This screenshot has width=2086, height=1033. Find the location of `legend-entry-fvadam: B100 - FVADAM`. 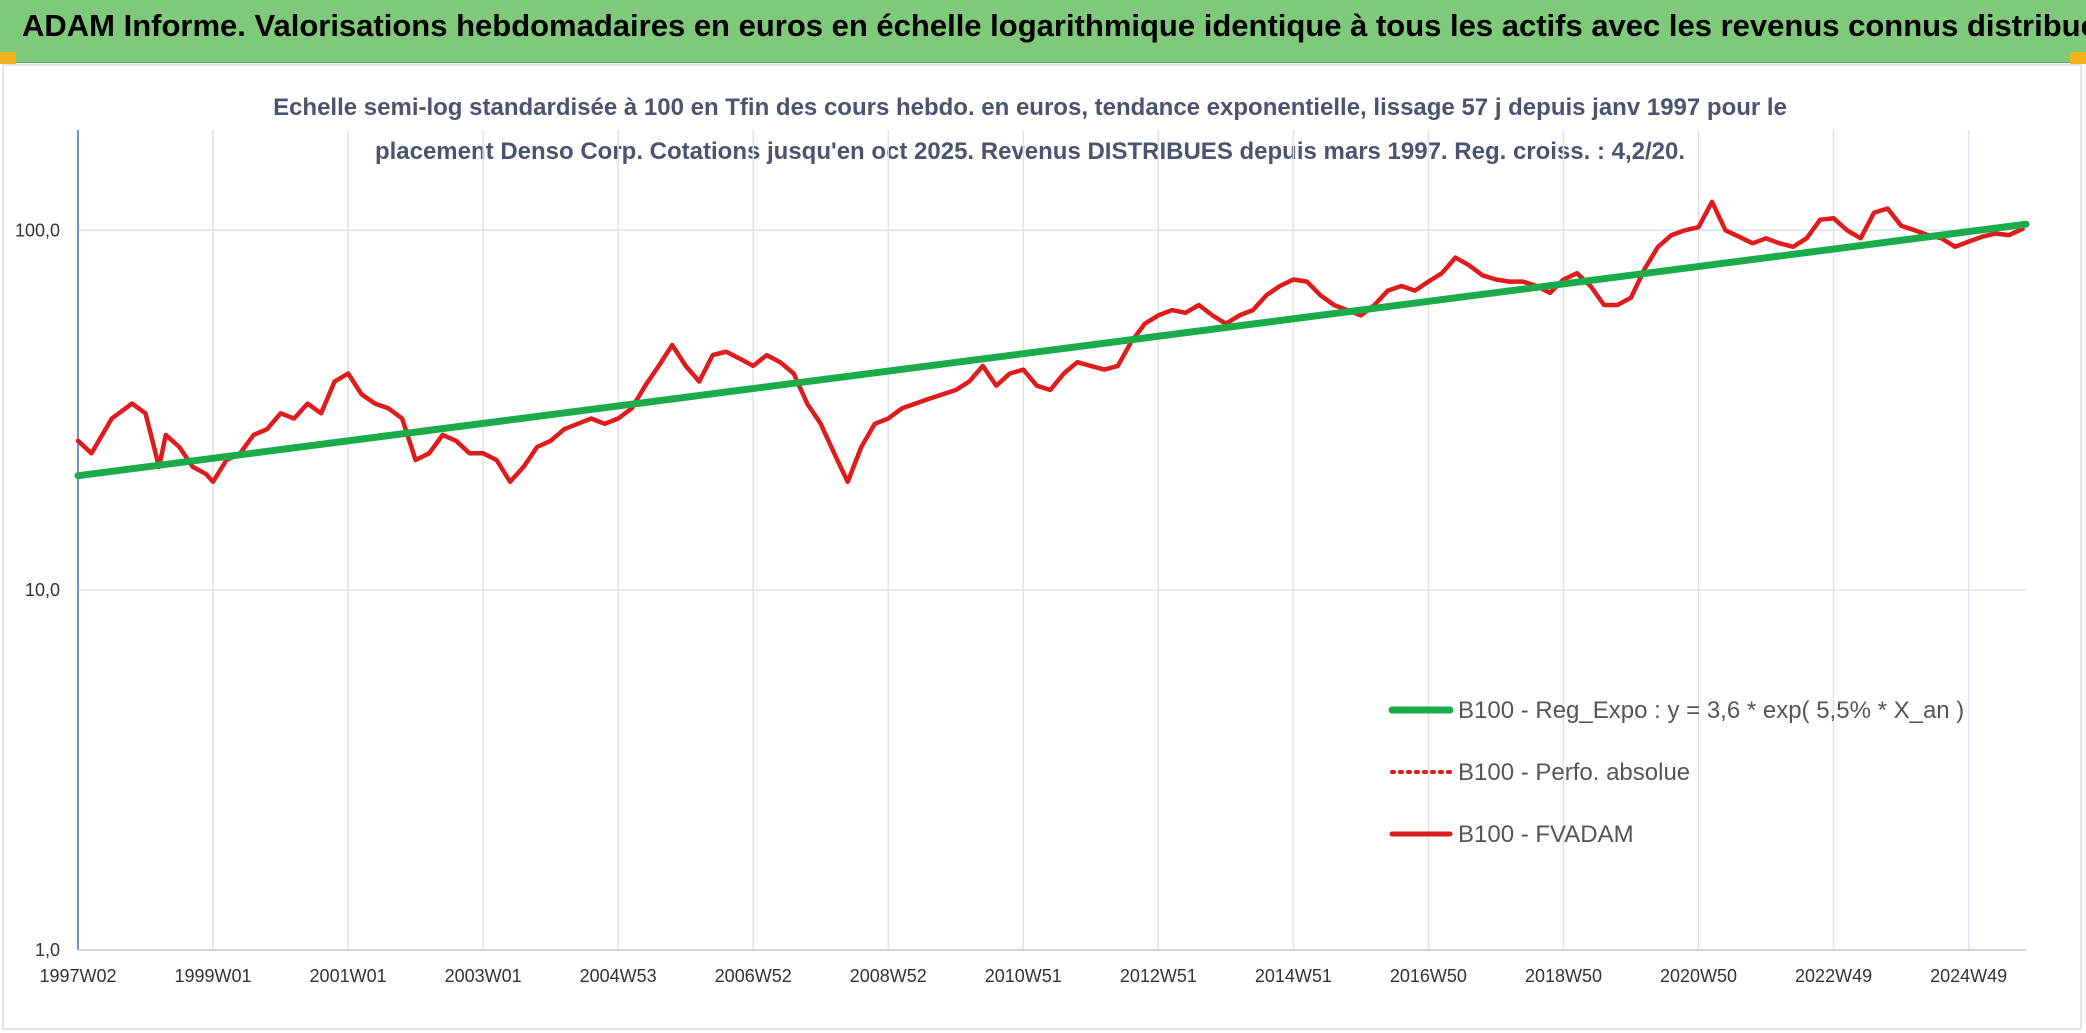

legend-entry-fvadam: B100 - FVADAM is located at coordinates (1511, 834).